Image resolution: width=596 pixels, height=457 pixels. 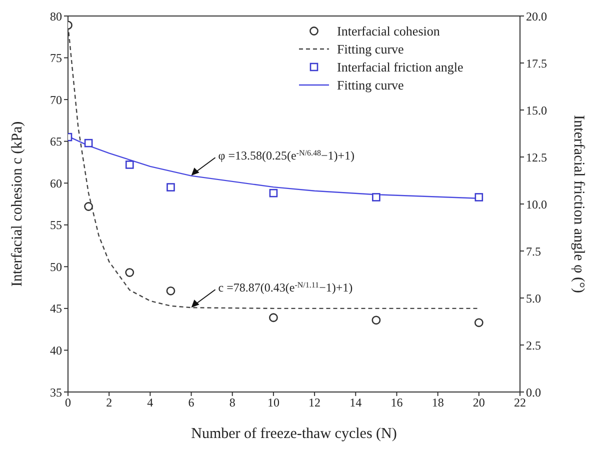 What do you see at coordinates (56, 309) in the screenshot?
I see `y-tick-label: 45` at bounding box center [56, 309].